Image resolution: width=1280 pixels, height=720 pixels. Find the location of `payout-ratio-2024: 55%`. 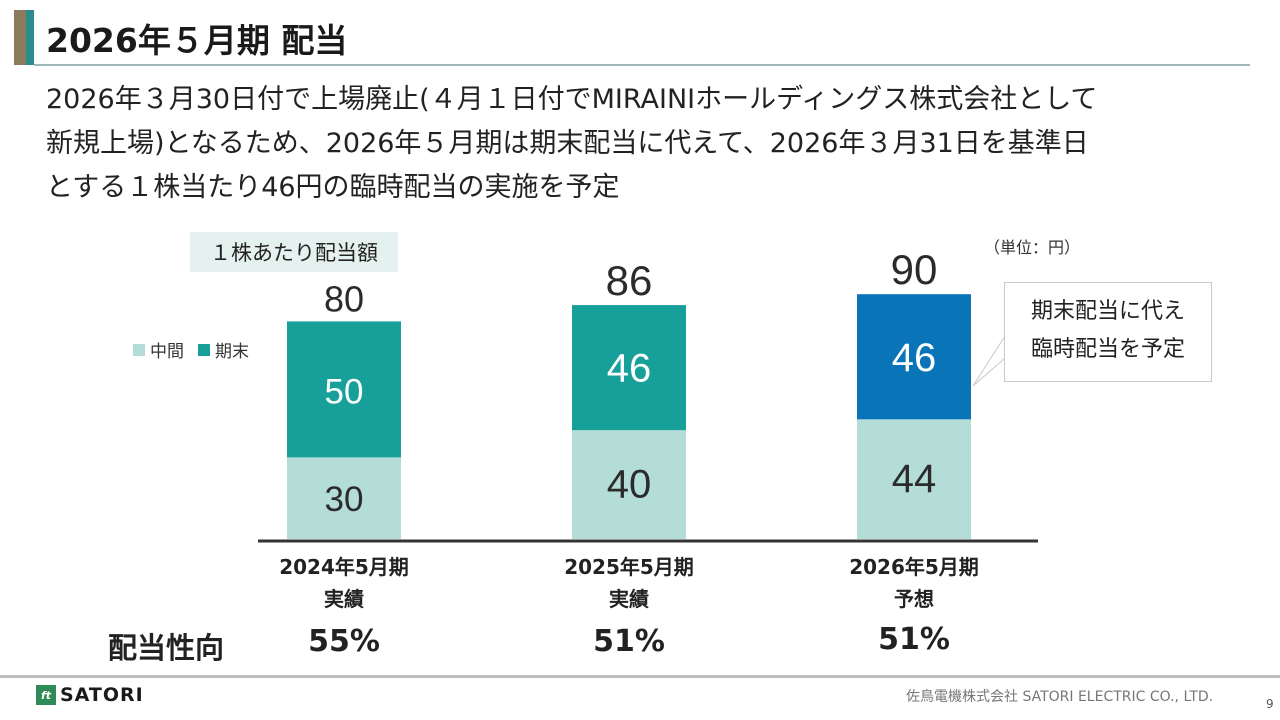

payout-ratio-2024: 55% is located at coordinates (344, 641).